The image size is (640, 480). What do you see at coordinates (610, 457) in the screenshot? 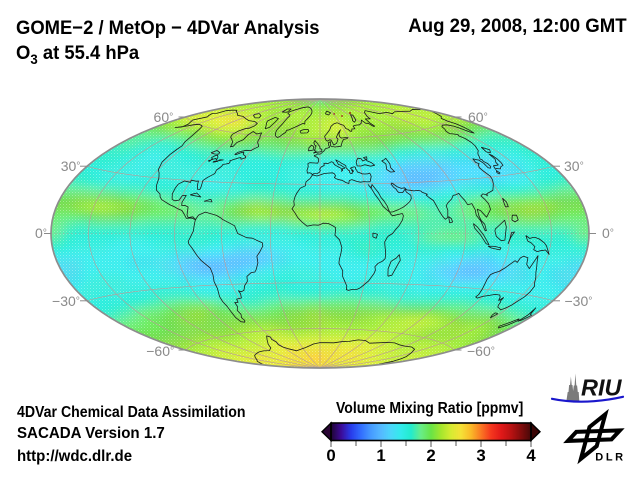
I see `svg-text: DLR` at bounding box center [610, 457].